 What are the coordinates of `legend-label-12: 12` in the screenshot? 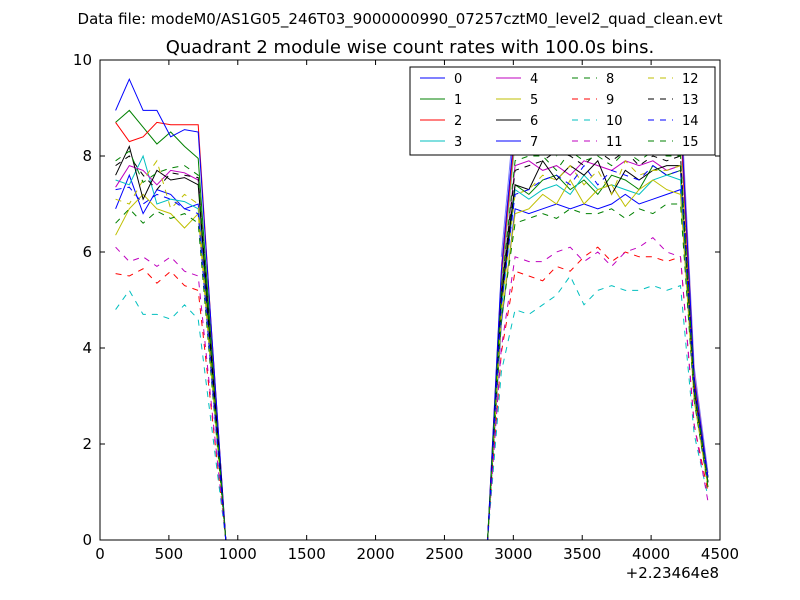 It's located at (690, 79).